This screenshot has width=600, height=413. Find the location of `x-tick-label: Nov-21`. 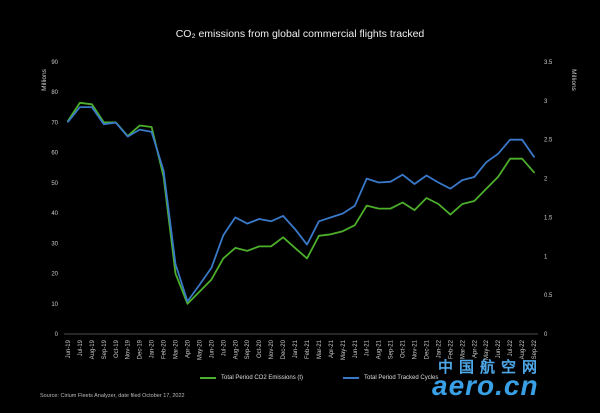

x-tick-label: Nov-21 is located at coordinates (416, 349).